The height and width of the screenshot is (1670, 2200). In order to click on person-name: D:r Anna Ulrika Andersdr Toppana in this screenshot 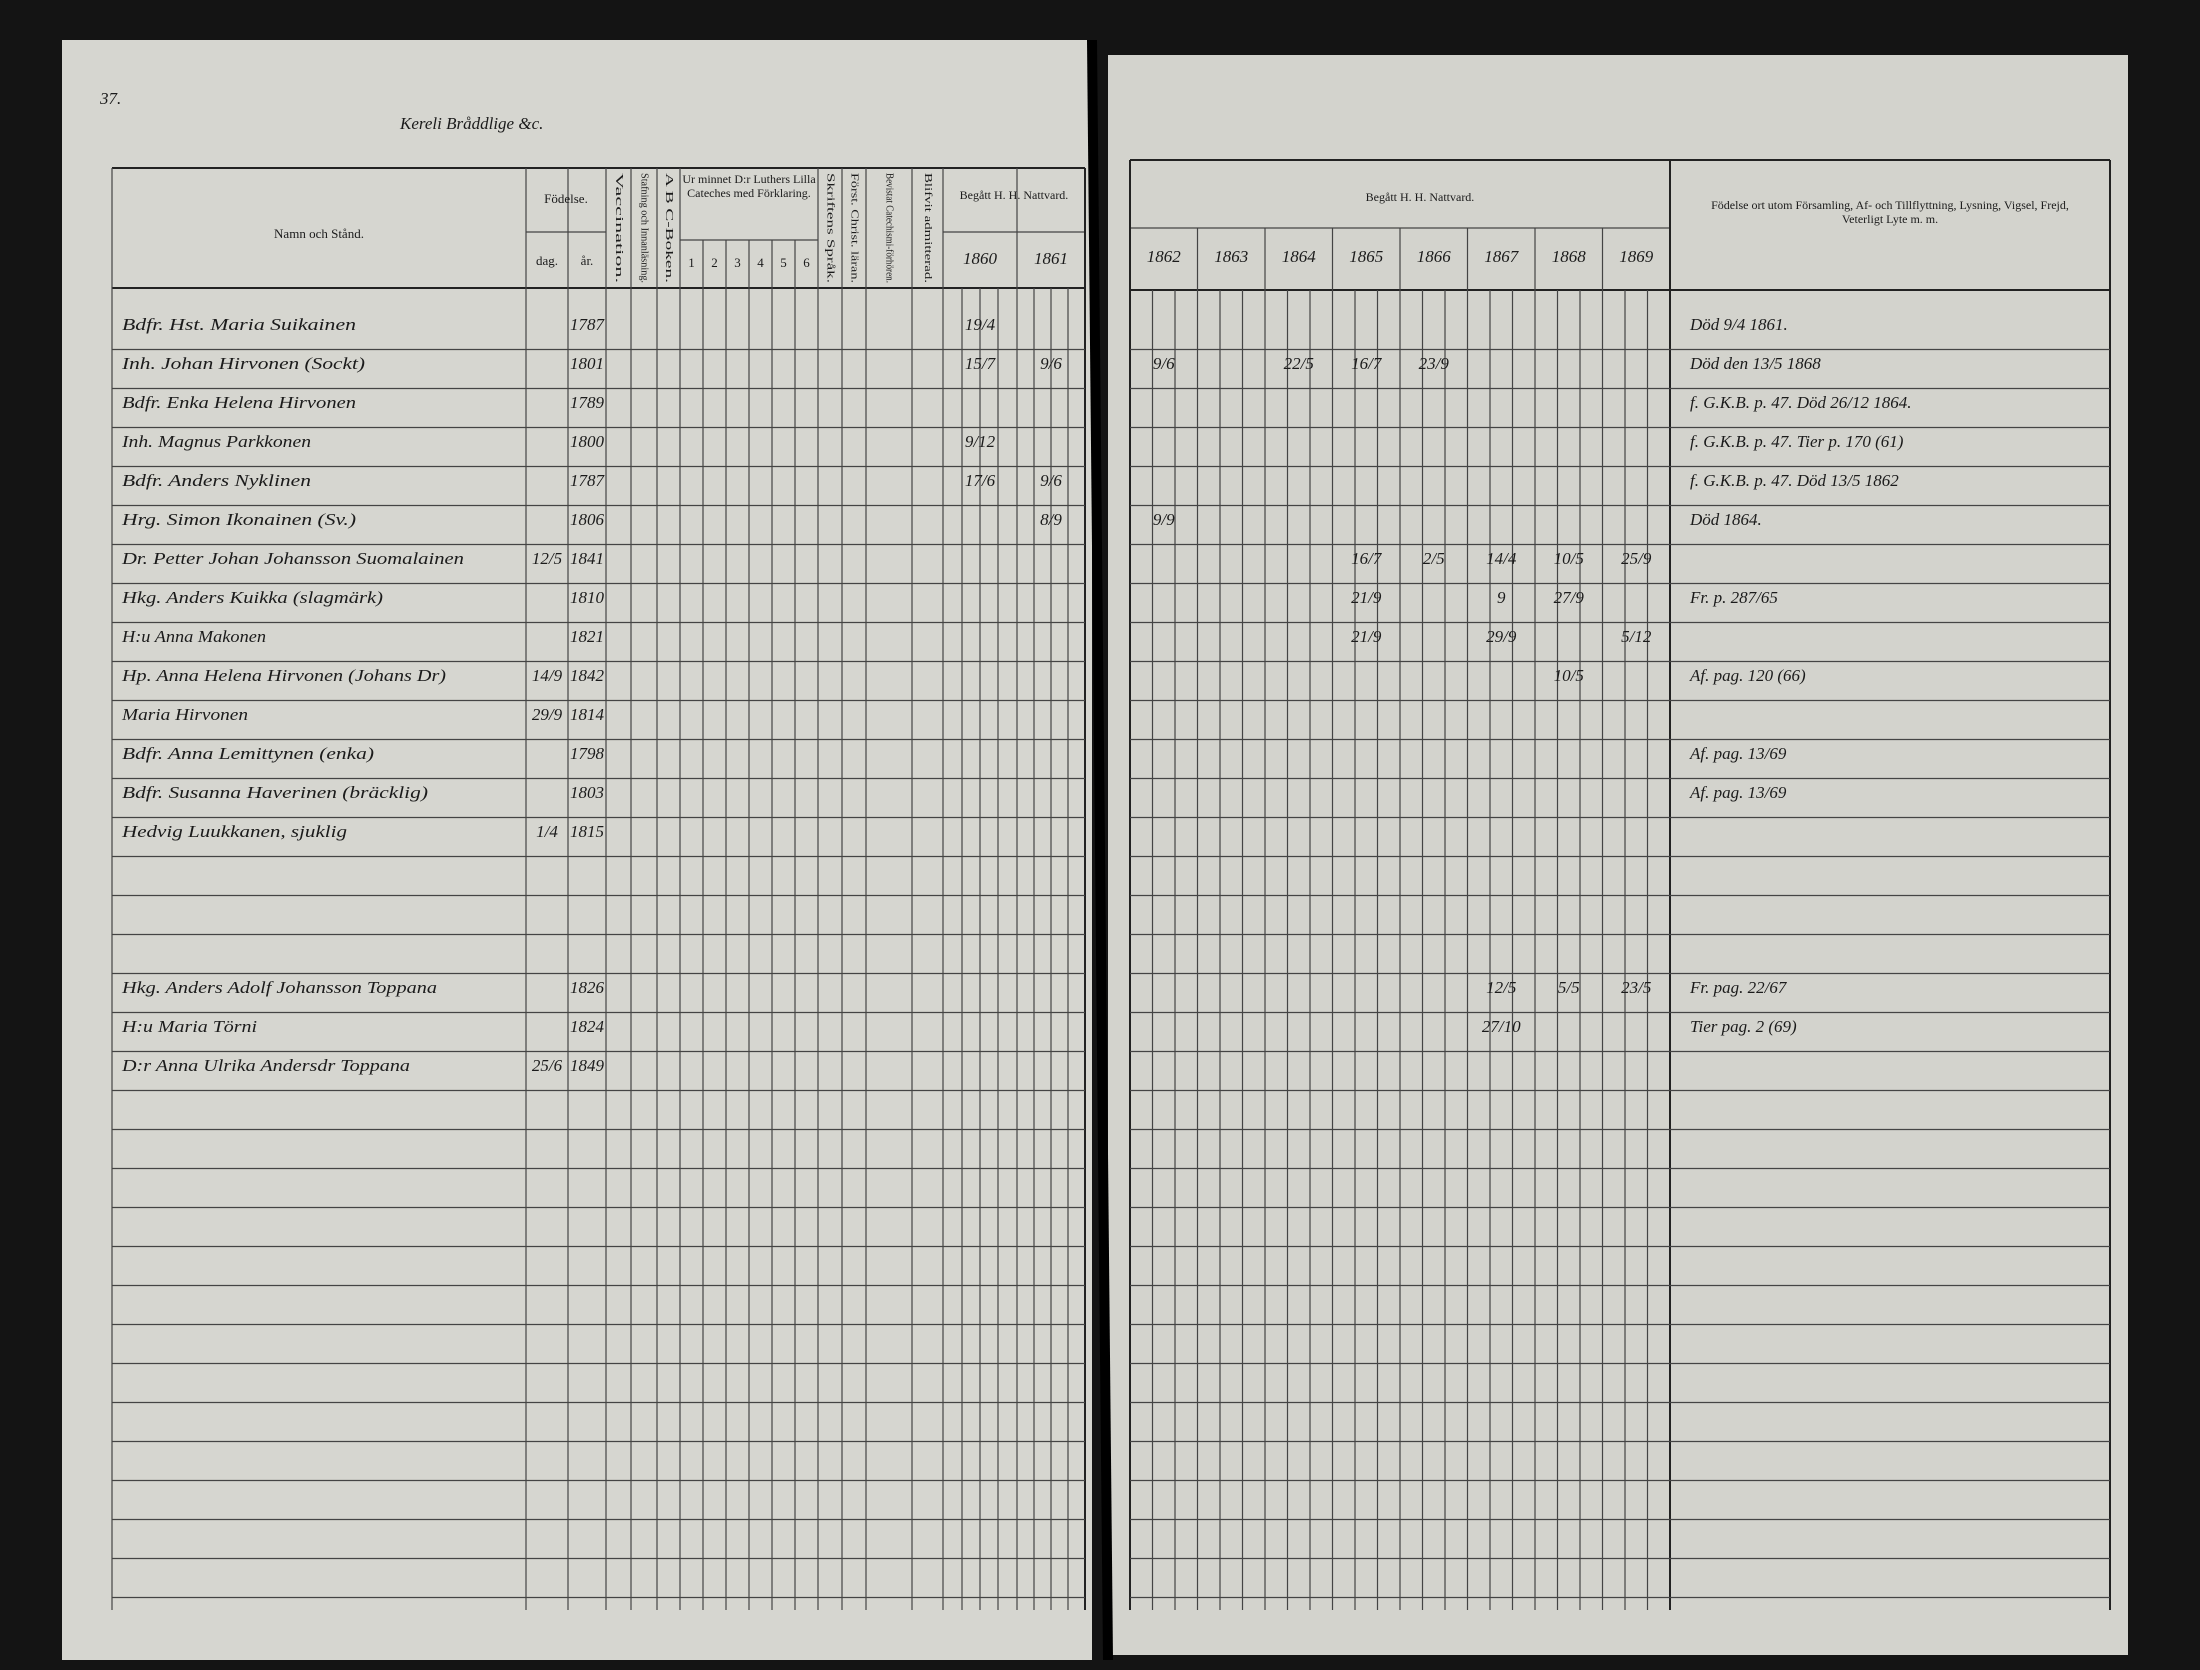, I will do `click(265, 1065)`.